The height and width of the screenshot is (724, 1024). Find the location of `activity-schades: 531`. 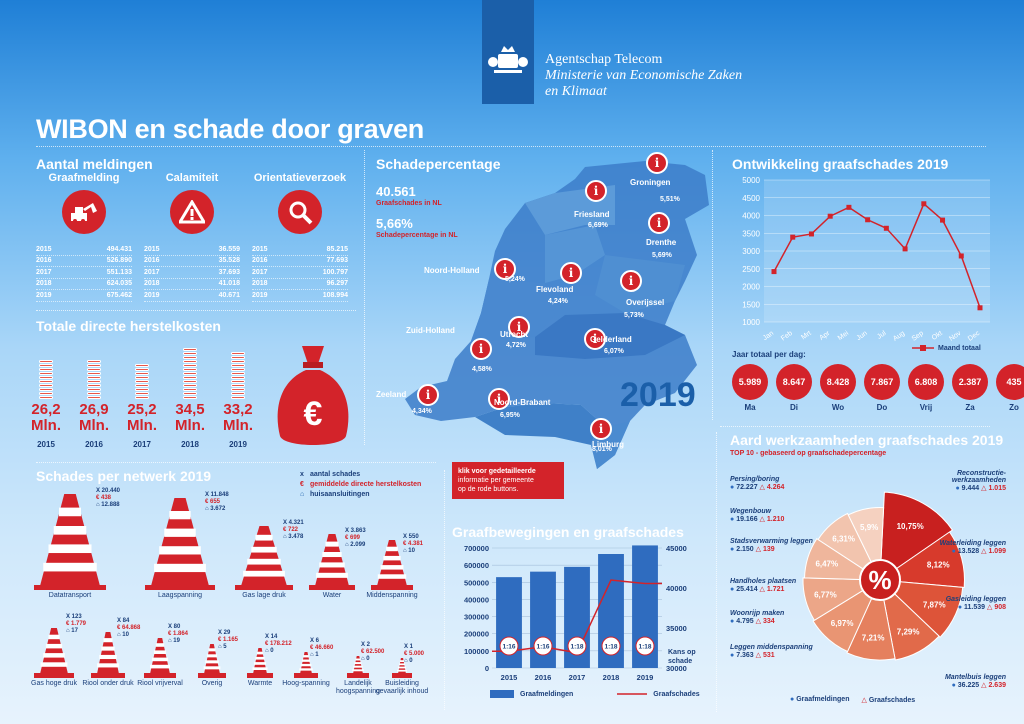

activity-schades: 531 is located at coordinates (768, 655).